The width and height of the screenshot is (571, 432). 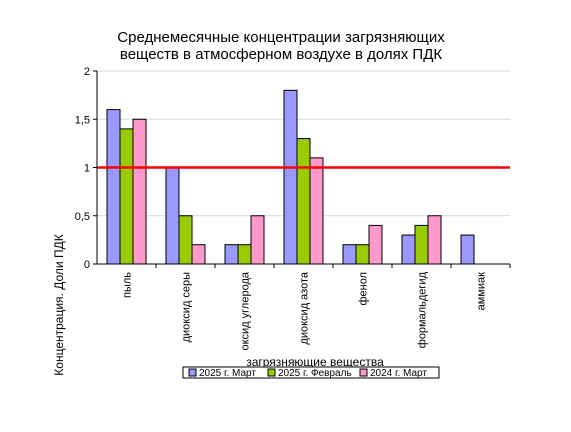 I want to click on y-tick-label: 2, so click(x=87, y=72).